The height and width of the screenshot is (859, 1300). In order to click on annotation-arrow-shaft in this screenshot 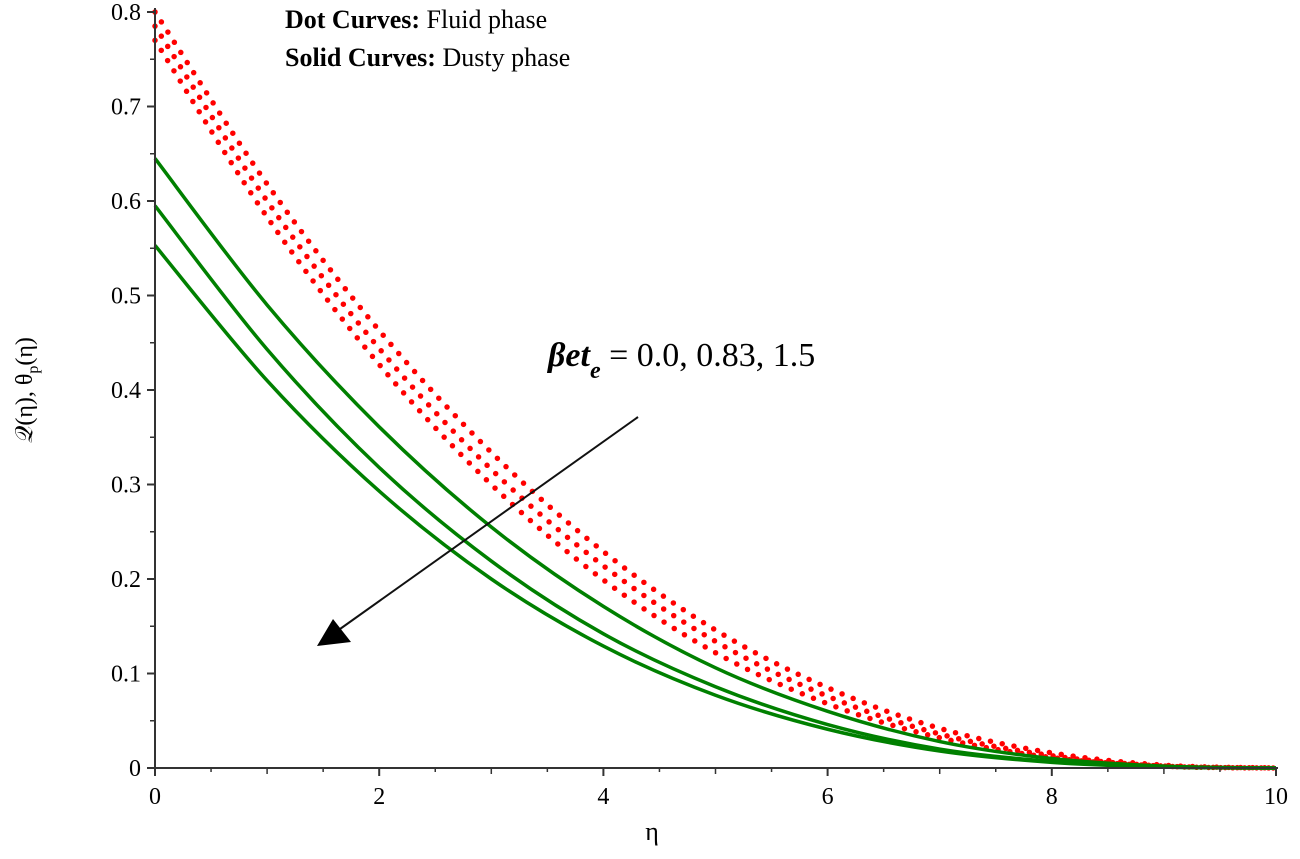, I will do `click(489, 523)`.